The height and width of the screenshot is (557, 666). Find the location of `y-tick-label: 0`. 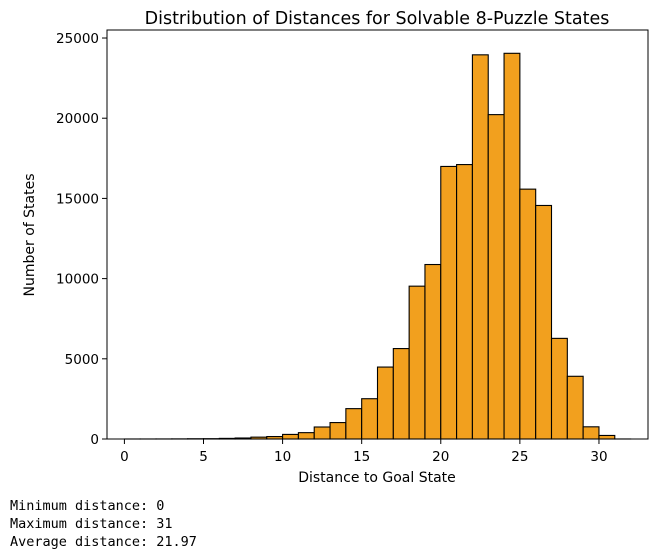

y-tick-label: 0 is located at coordinates (94, 440).